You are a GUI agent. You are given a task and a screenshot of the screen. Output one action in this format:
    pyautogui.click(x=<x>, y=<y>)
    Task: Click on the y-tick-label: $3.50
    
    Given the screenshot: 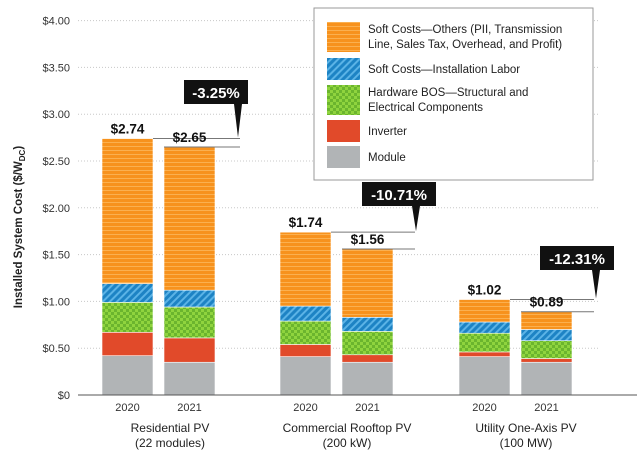 What is the action you would take?
    pyautogui.click(x=56, y=68)
    